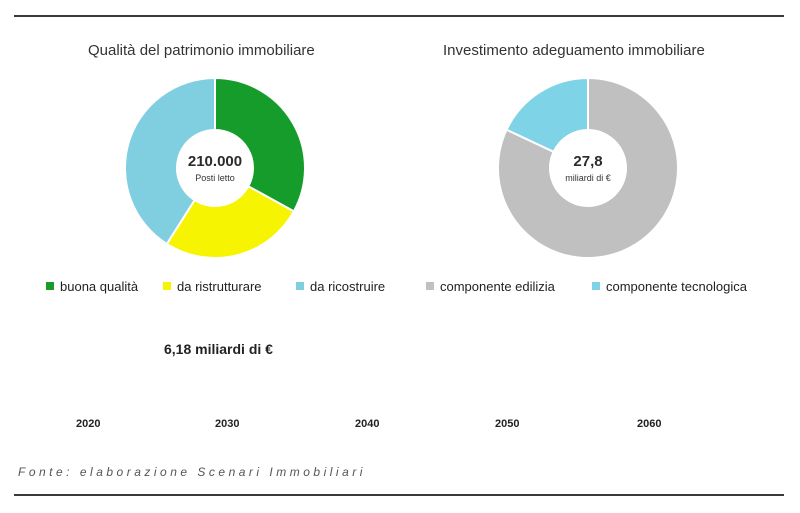 The height and width of the screenshot is (513, 800). Describe the element at coordinates (587, 161) in the screenshot. I see `center-value: 27,8` at that location.